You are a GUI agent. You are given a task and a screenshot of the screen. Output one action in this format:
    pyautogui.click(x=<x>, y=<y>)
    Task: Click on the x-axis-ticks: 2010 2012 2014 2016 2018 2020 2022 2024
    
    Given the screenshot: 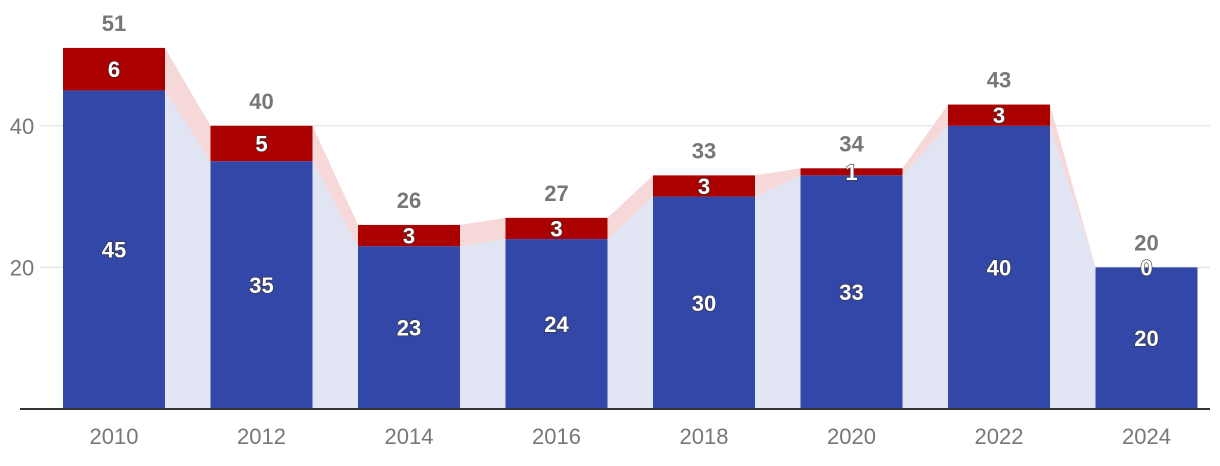 What is the action you would take?
    pyautogui.click(x=630, y=436)
    